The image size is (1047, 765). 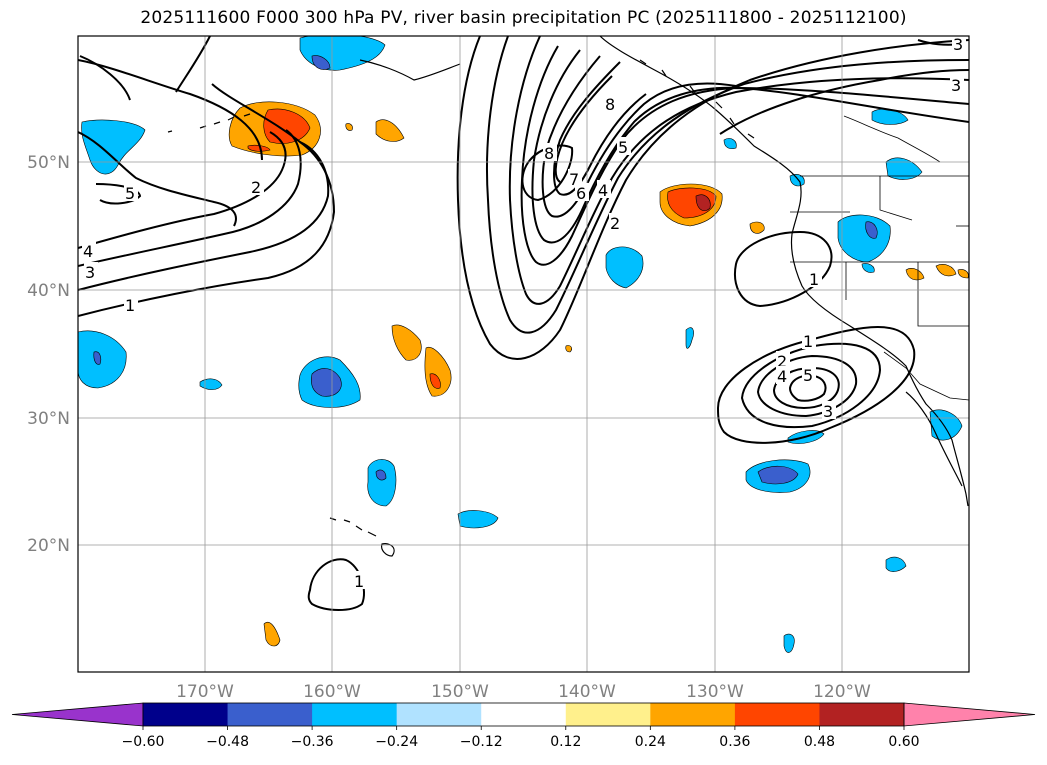 What do you see at coordinates (48, 291) in the screenshot?
I see `lat-label: 40°N` at bounding box center [48, 291].